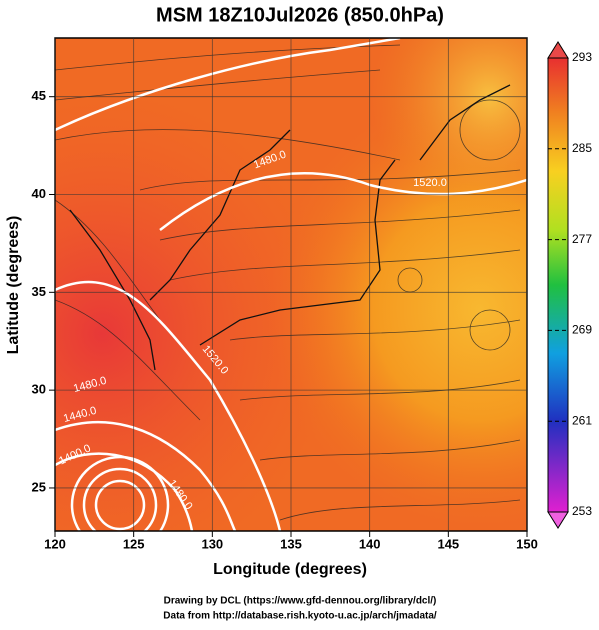 This screenshot has width=599, height=630. I want to click on y-tick-label: 35, so click(39, 291).